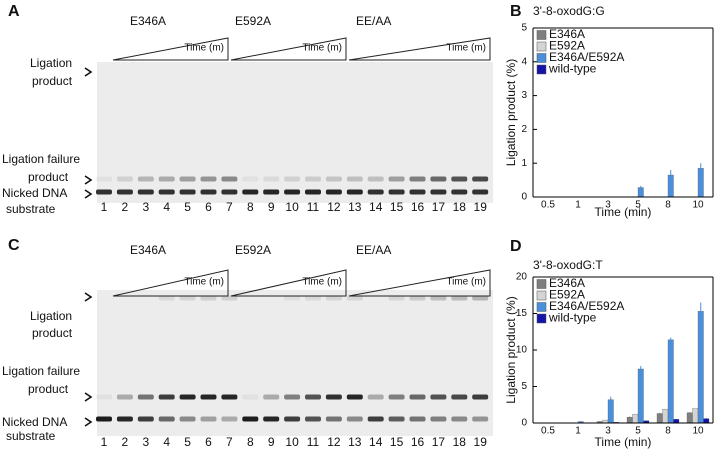 This screenshot has height=452, width=721. I want to click on lane-number: 10, so click(292, 442).